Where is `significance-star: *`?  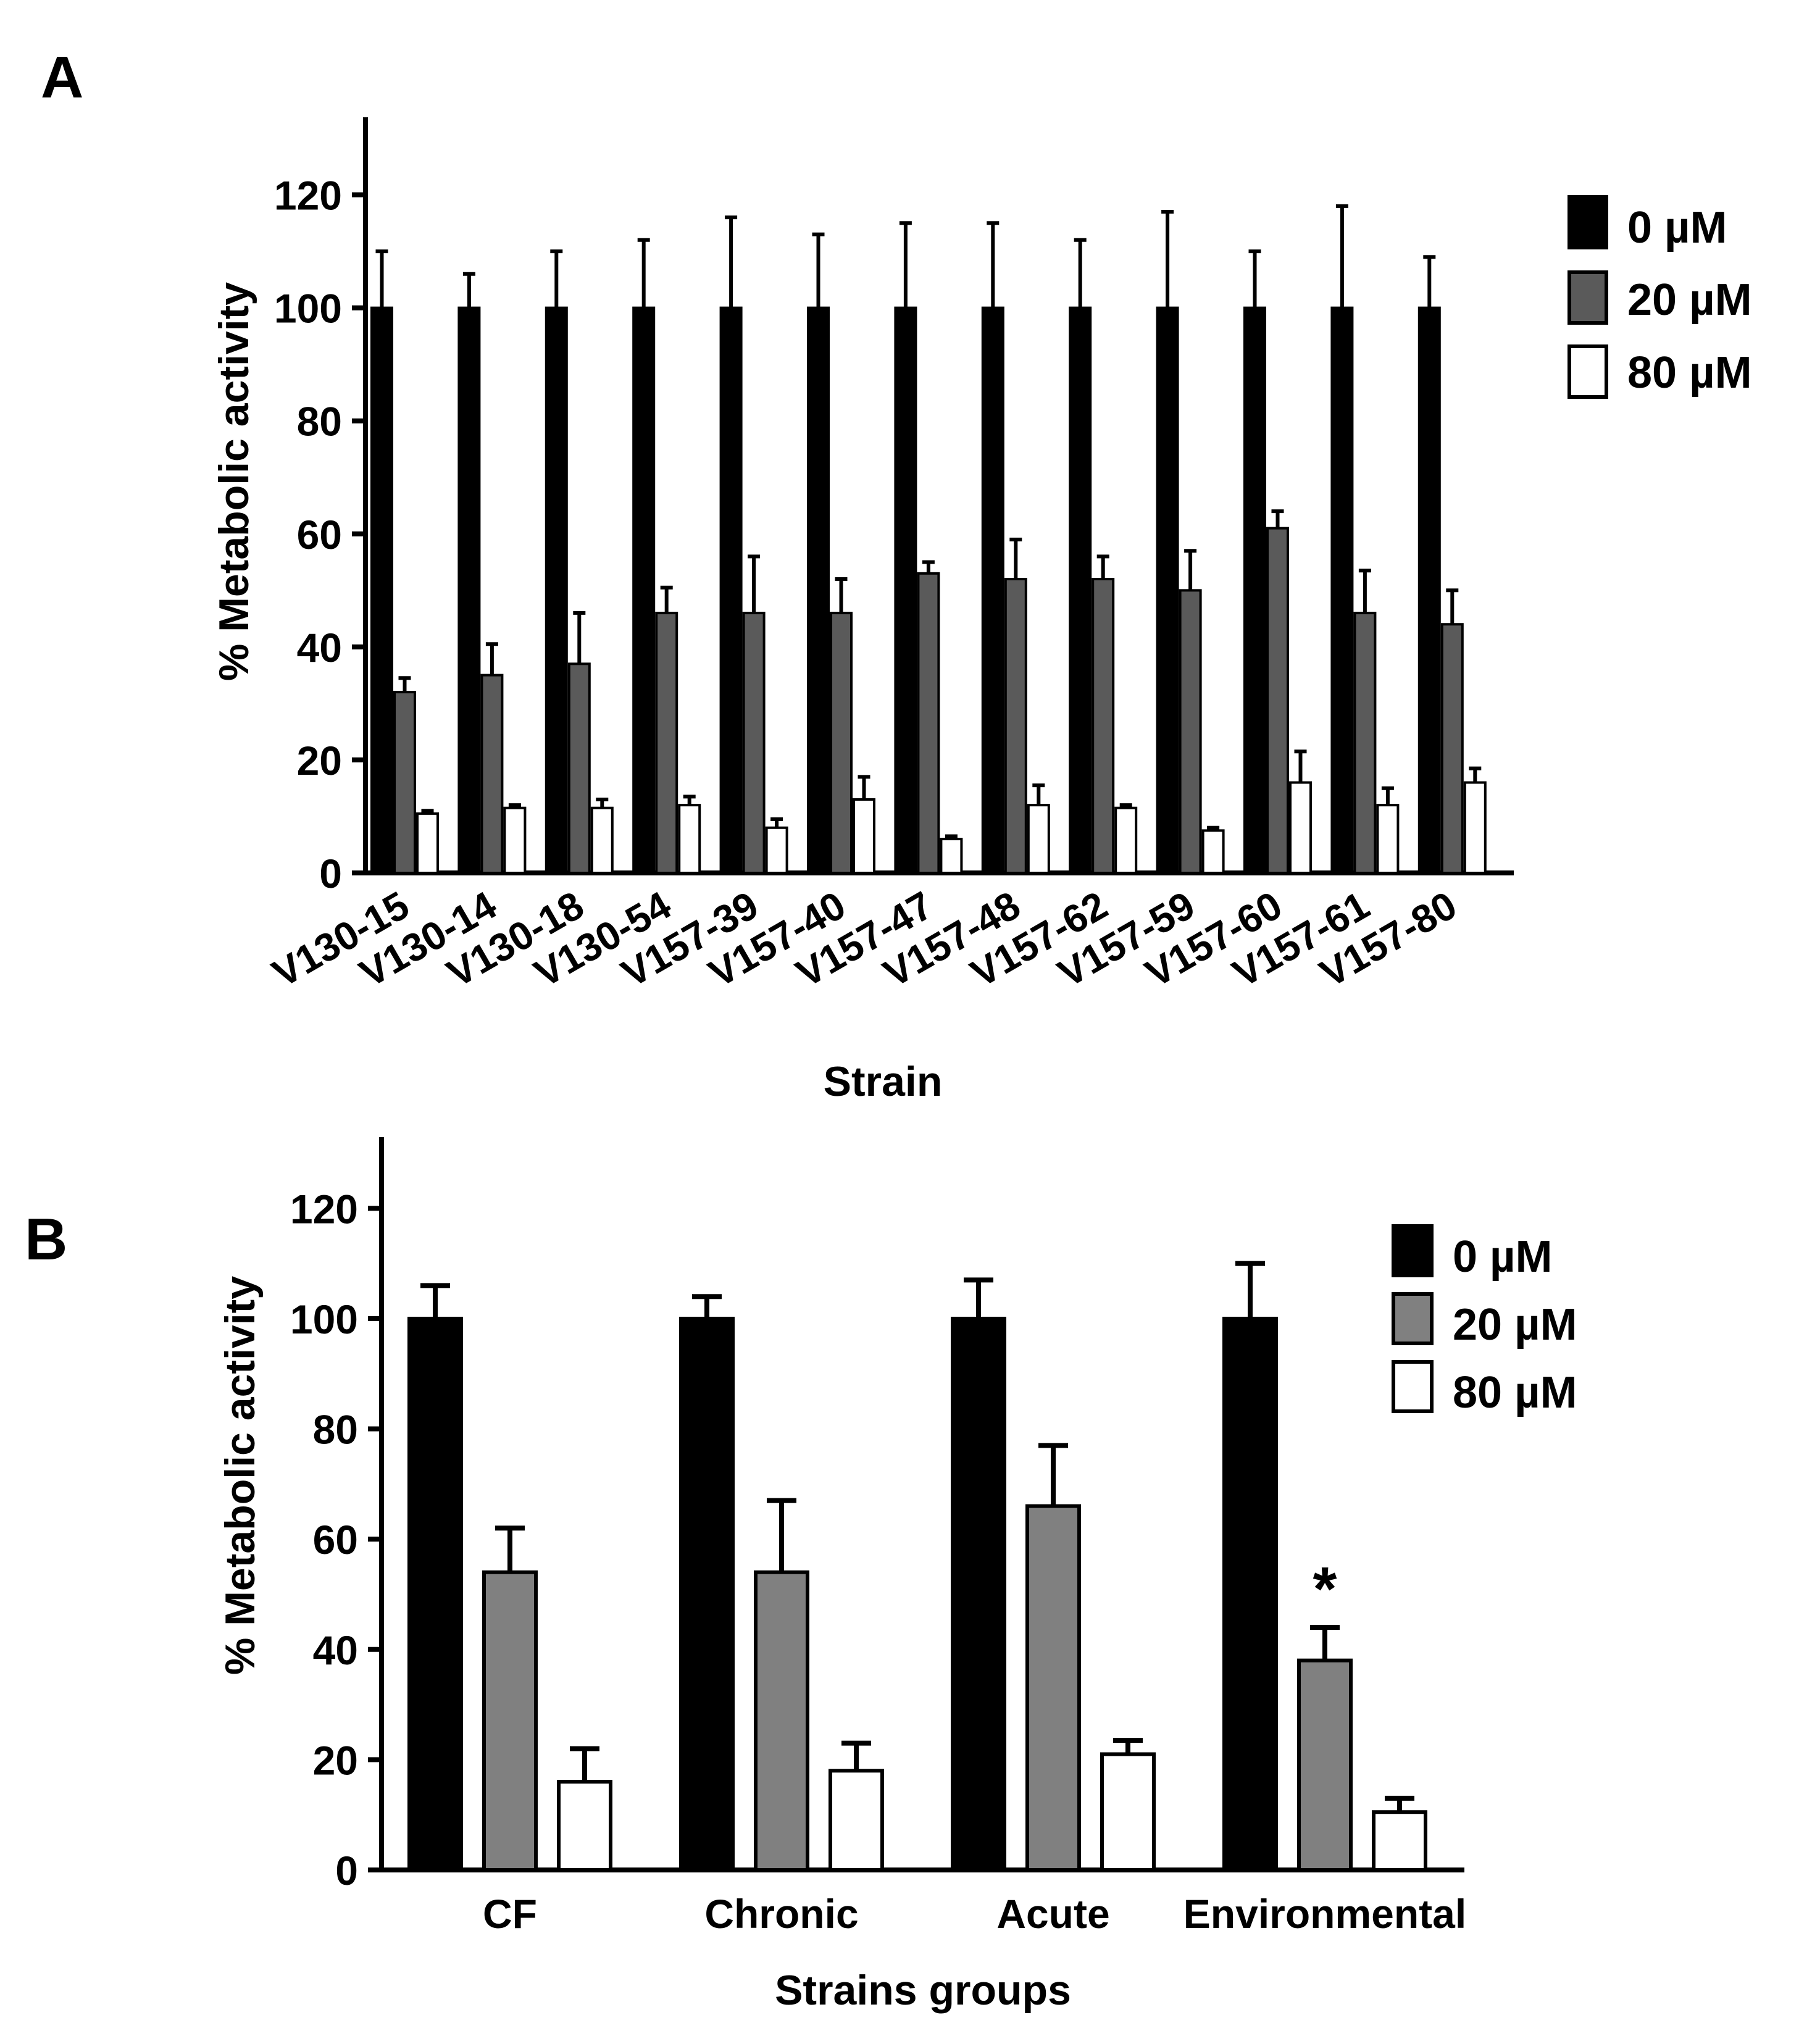 significance-star: * is located at coordinates (1325, 1589).